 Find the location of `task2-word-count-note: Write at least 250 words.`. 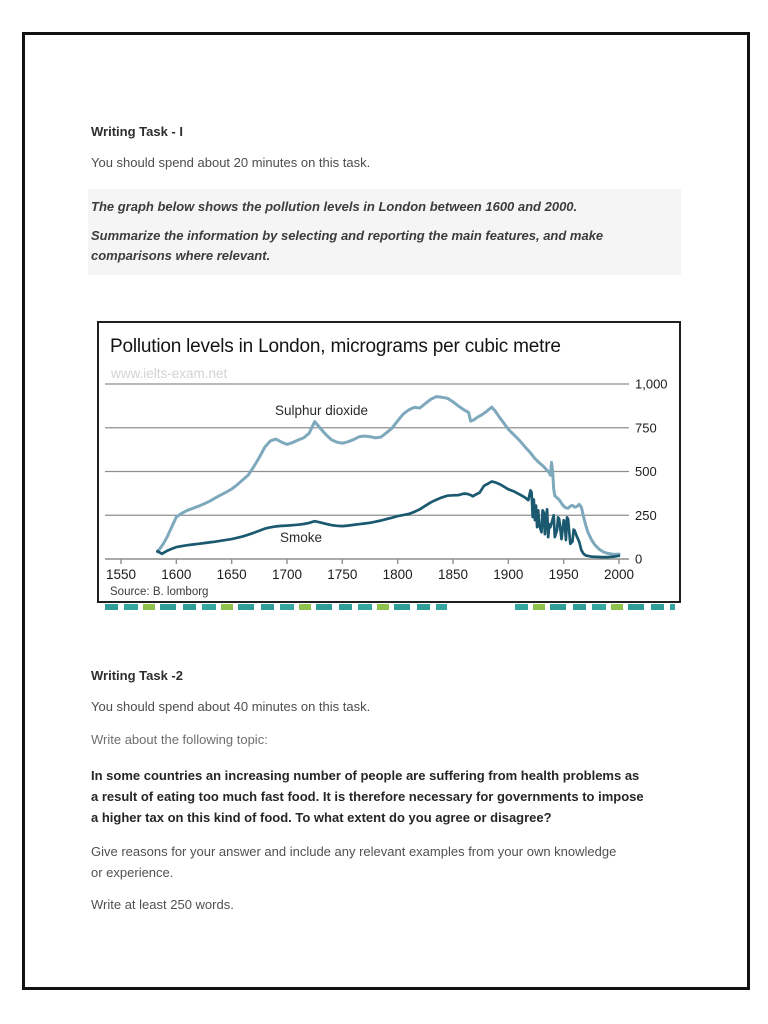

task2-word-count-note: Write at least 250 words. is located at coordinates (162, 904).